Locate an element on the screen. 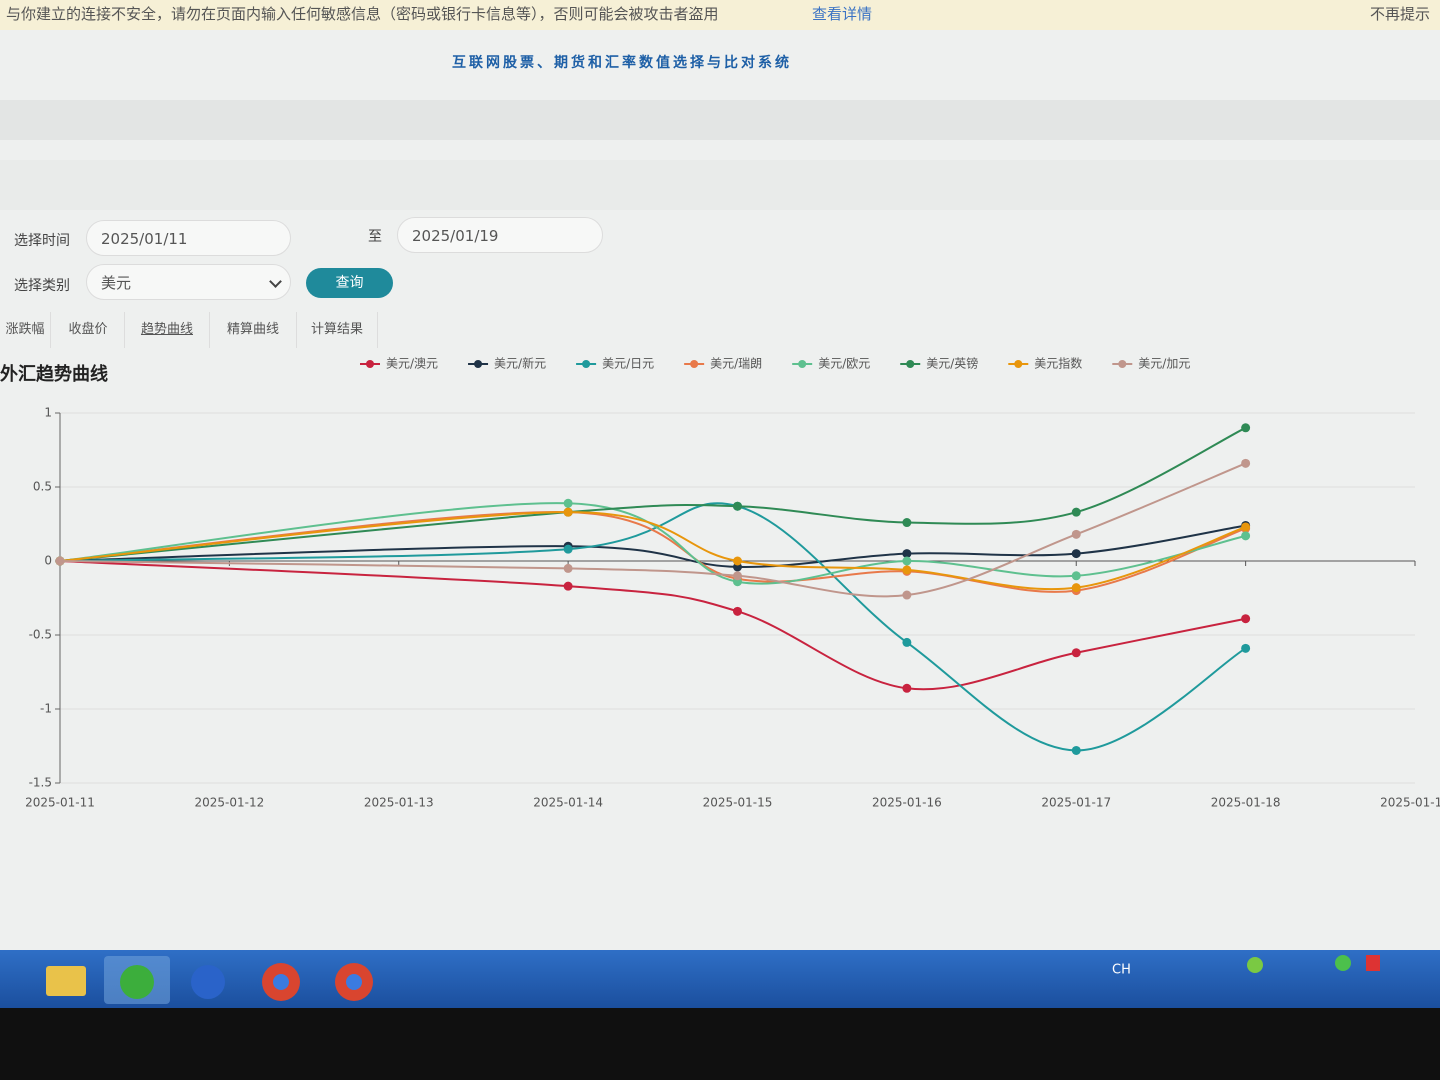  explorer-icon is located at coordinates (66, 981).